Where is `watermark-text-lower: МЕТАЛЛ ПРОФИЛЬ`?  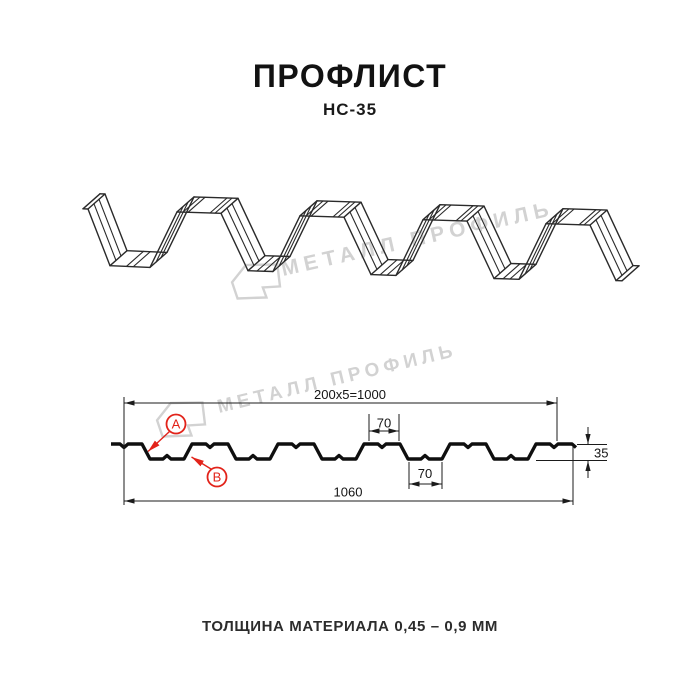
watermark-text-lower: МЕТАЛЛ ПРОФИЛЬ is located at coordinates (337, 379).